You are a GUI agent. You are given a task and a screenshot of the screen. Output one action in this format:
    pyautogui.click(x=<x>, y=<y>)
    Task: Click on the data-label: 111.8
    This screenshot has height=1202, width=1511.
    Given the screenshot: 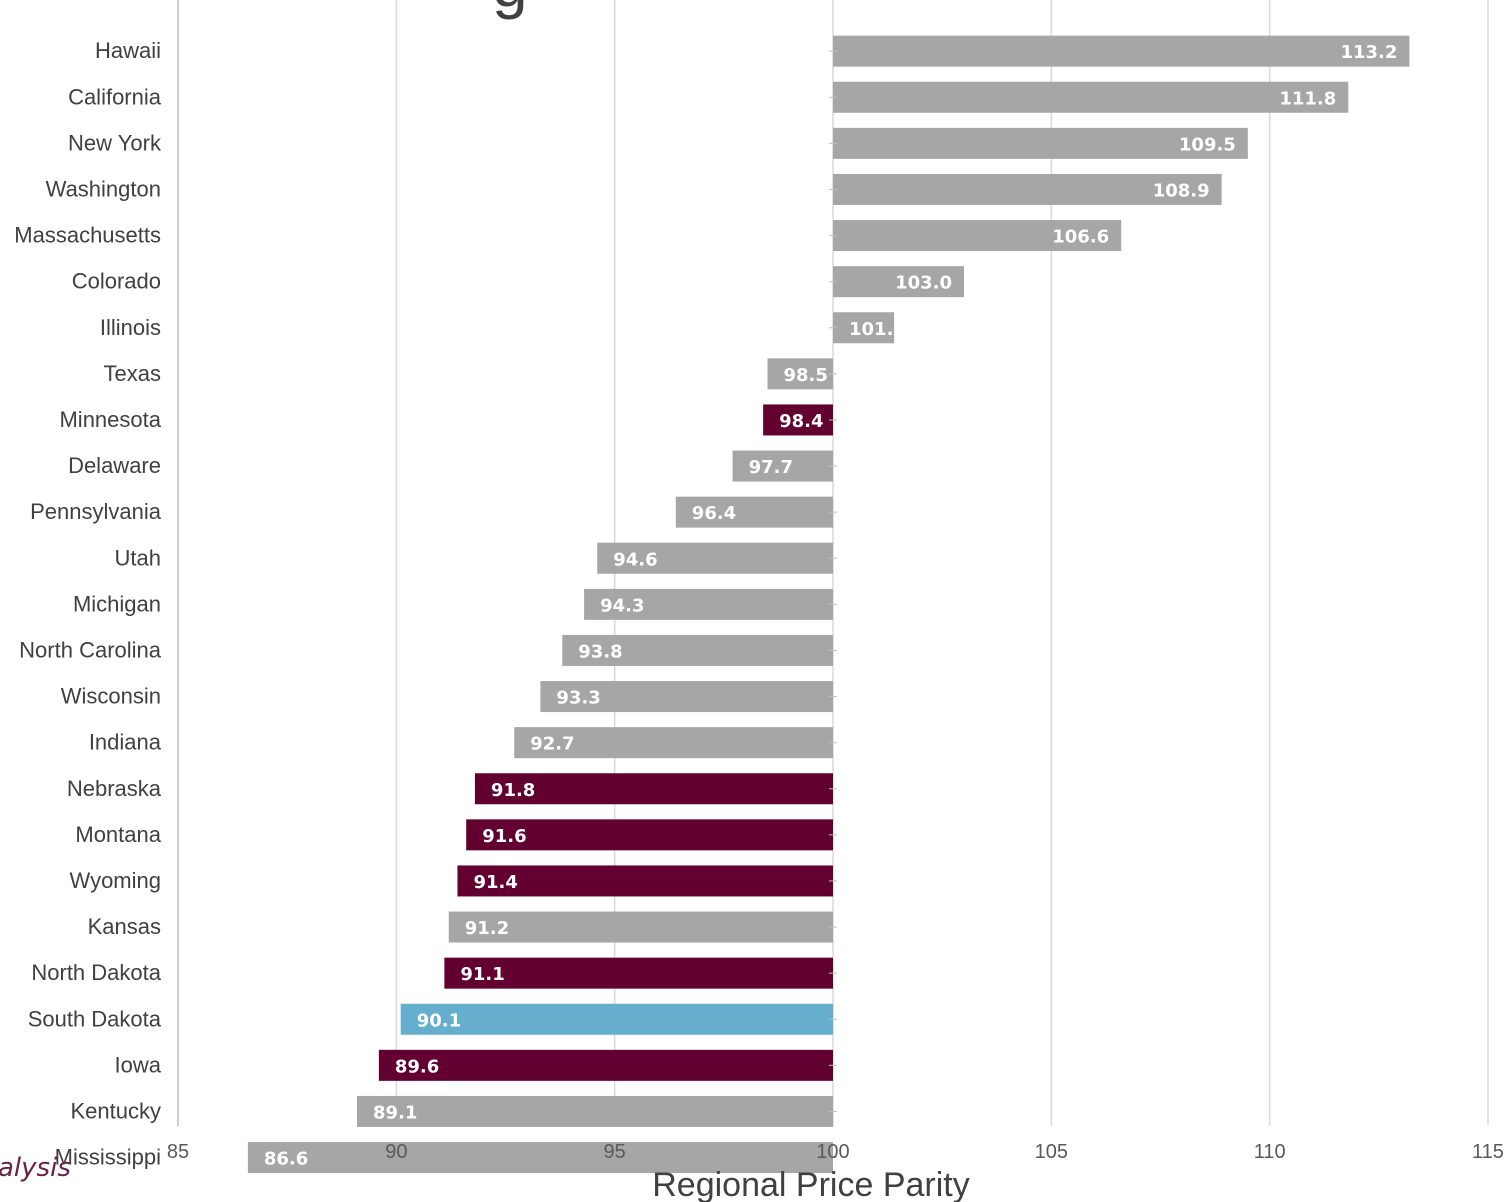 What is the action you would take?
    pyautogui.click(x=1307, y=98)
    